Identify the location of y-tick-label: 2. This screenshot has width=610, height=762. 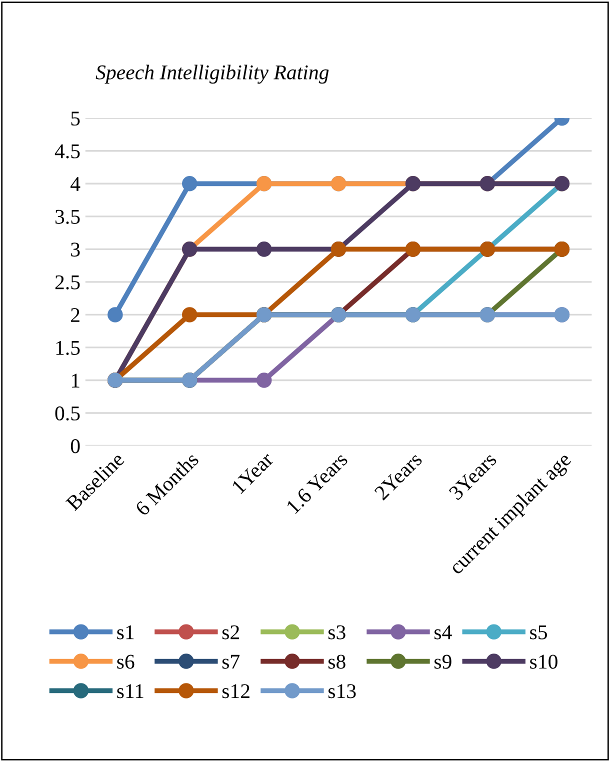
(75, 315).